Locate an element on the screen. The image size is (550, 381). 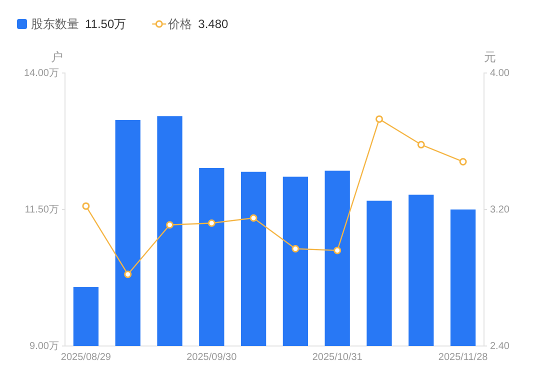
x-tick-label: 2025/11/28 is located at coordinates (463, 357).